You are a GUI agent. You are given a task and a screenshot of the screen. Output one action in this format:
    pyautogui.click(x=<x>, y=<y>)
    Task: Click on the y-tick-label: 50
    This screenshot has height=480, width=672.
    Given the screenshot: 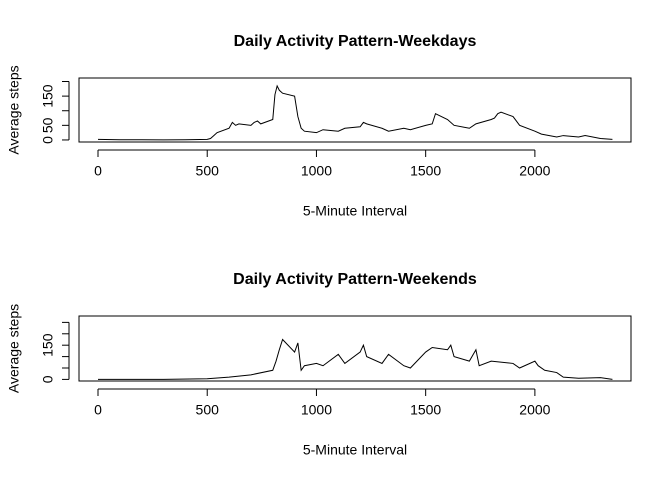 What is the action you would take?
    pyautogui.click(x=48, y=125)
    